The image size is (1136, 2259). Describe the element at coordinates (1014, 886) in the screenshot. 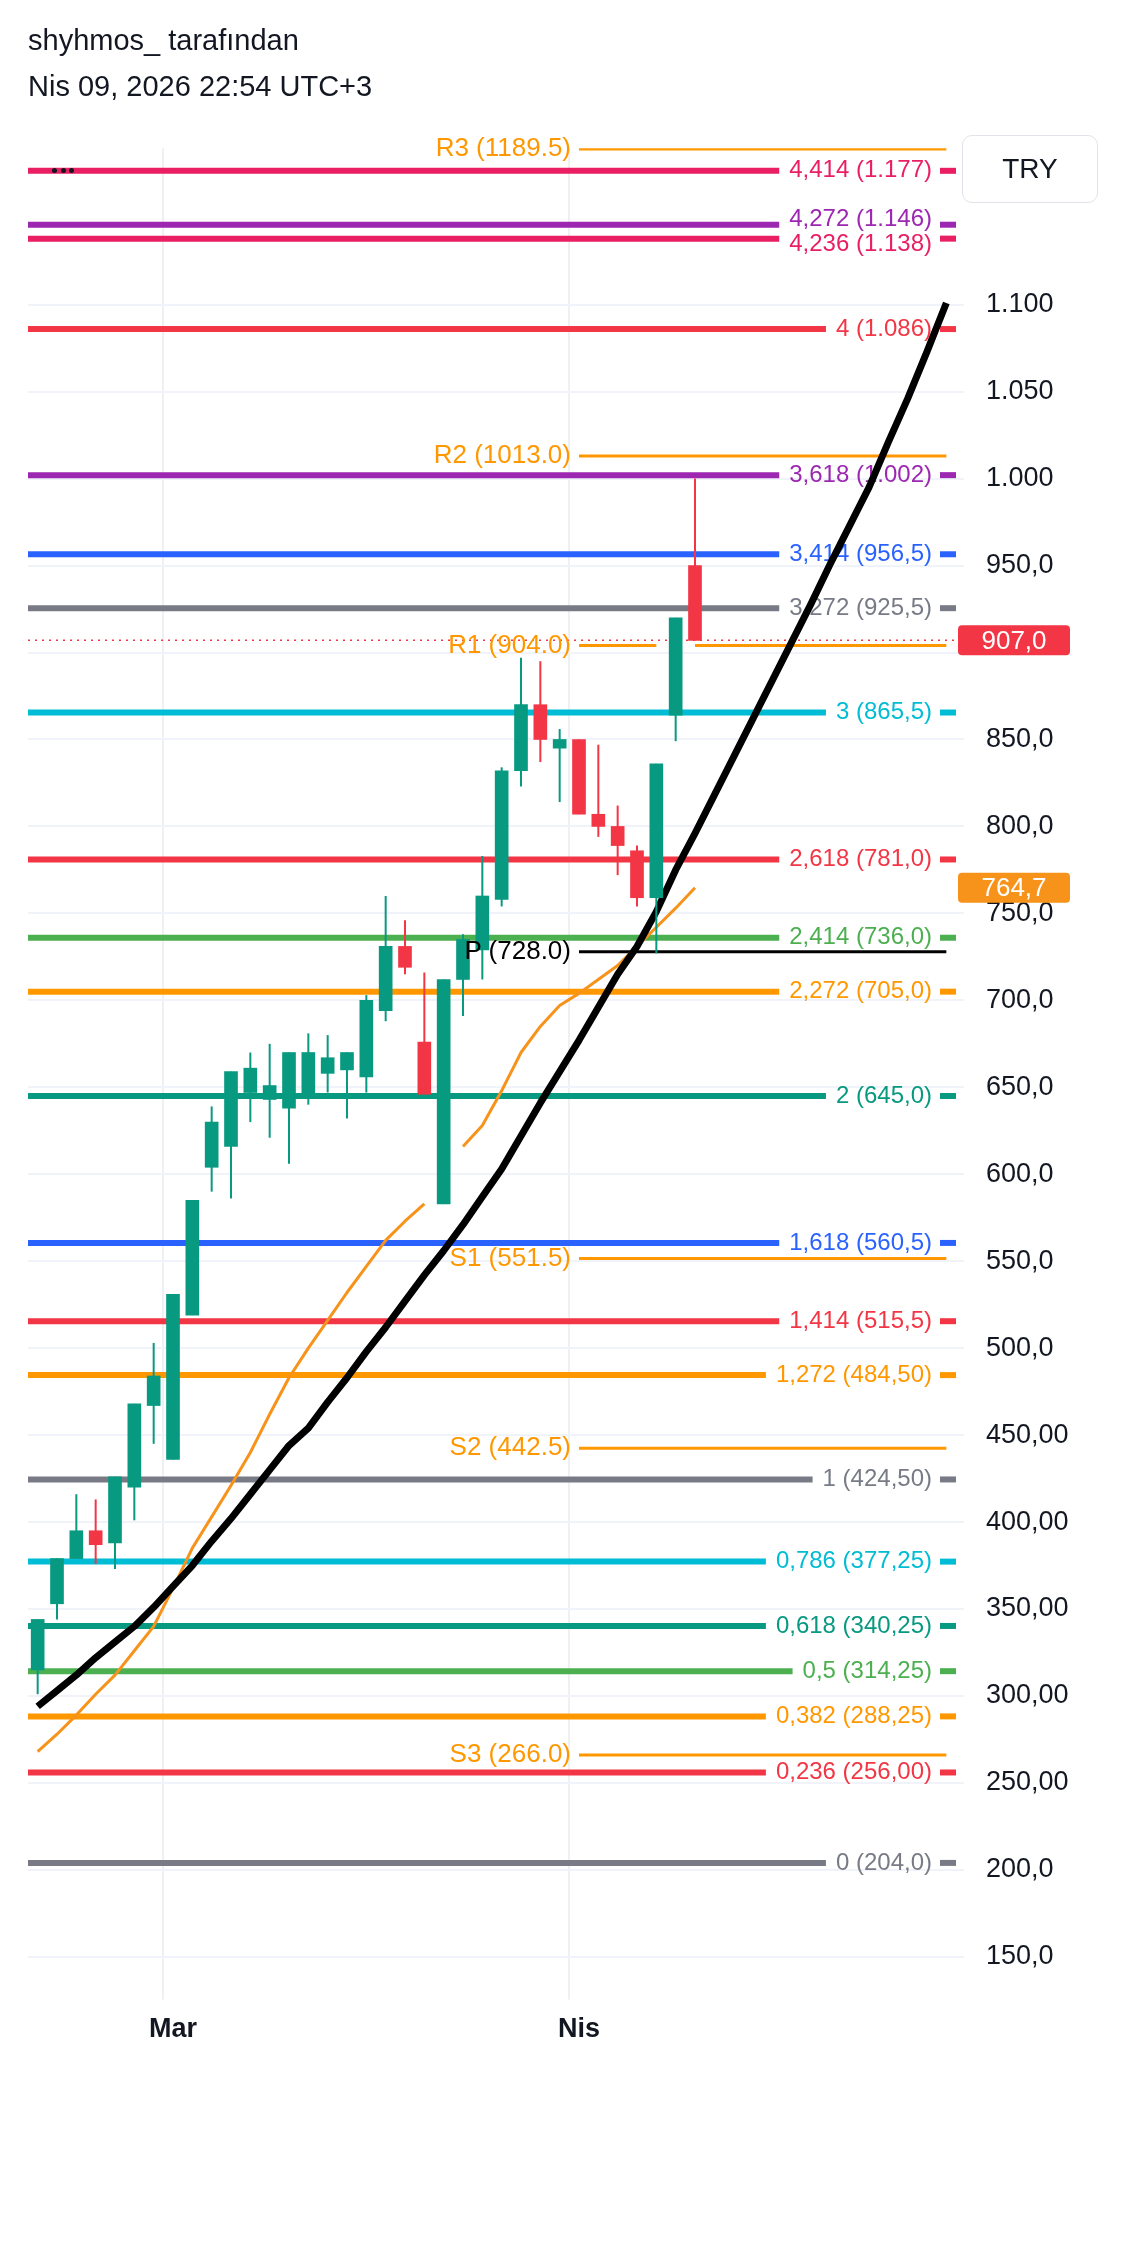

I see `text: 764,7` at that location.